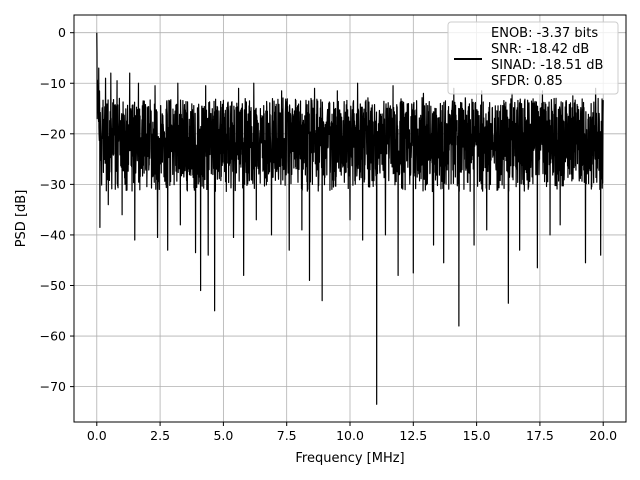 The height and width of the screenshot is (480, 640). What do you see at coordinates (603, 435) in the screenshot?
I see `x-tick-label: 20.0` at bounding box center [603, 435].